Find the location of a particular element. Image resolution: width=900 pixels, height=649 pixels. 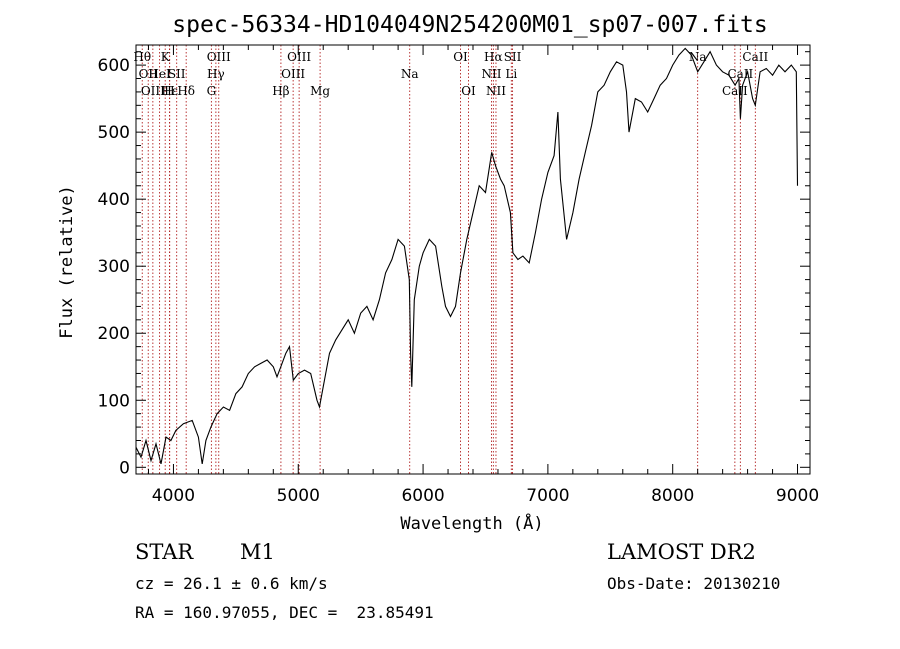

y-tick-label: 0 is located at coordinates (124, 468).